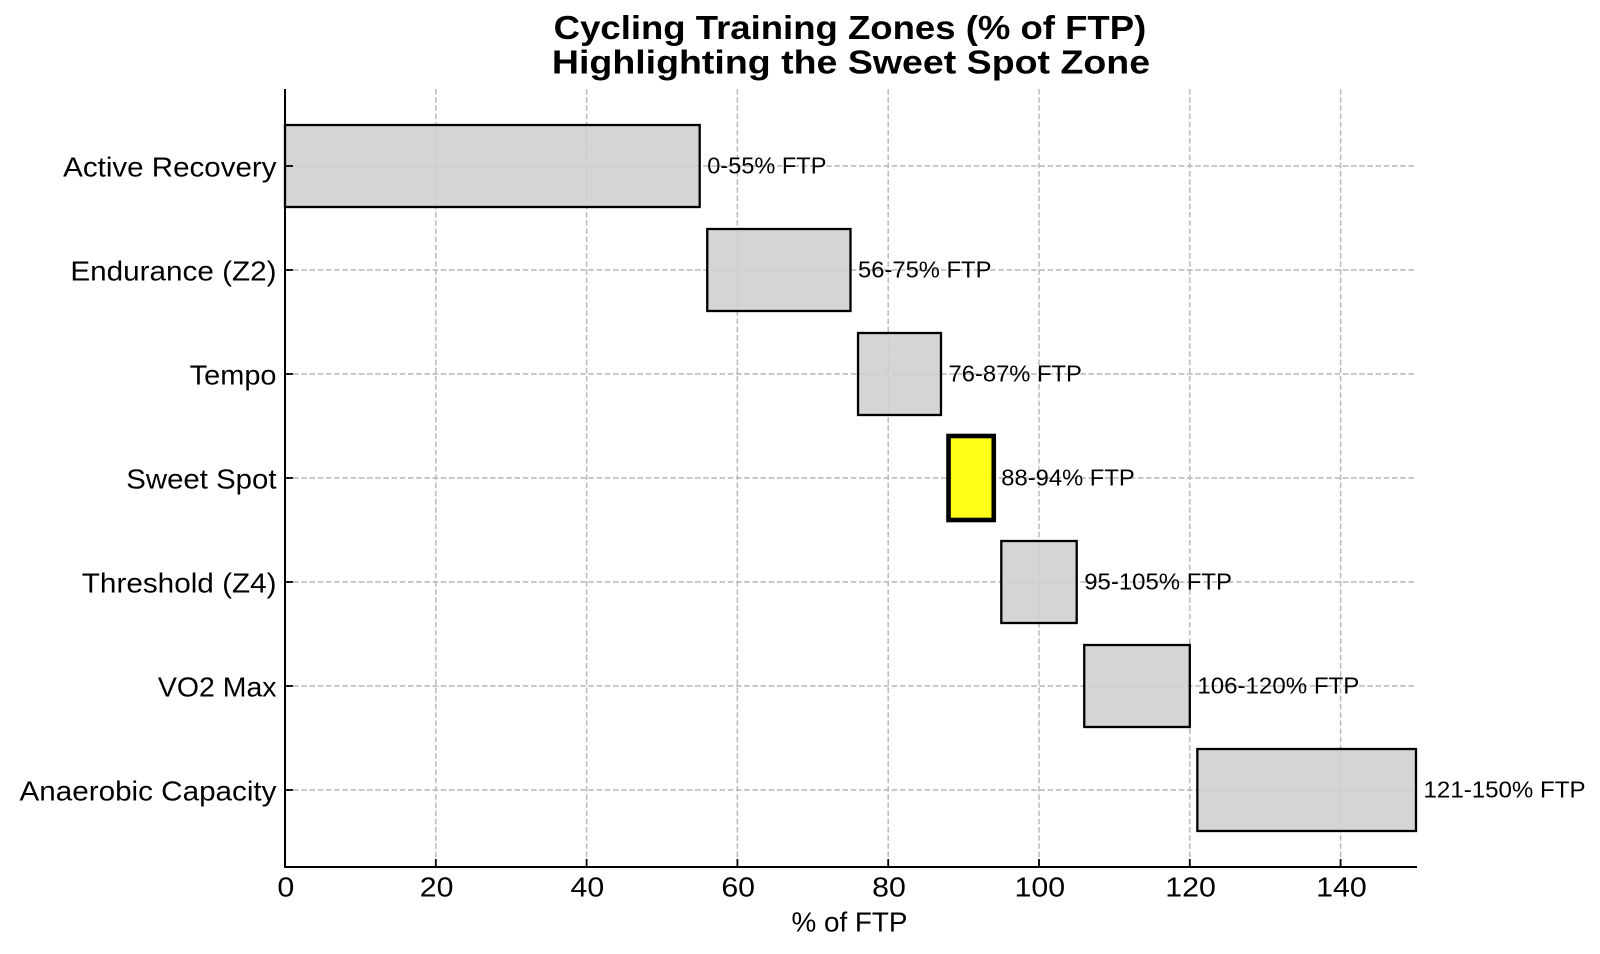 This screenshot has height=954, width=1600. What do you see at coordinates (588, 886) in the screenshot?
I see `svg-text: 40` at bounding box center [588, 886].